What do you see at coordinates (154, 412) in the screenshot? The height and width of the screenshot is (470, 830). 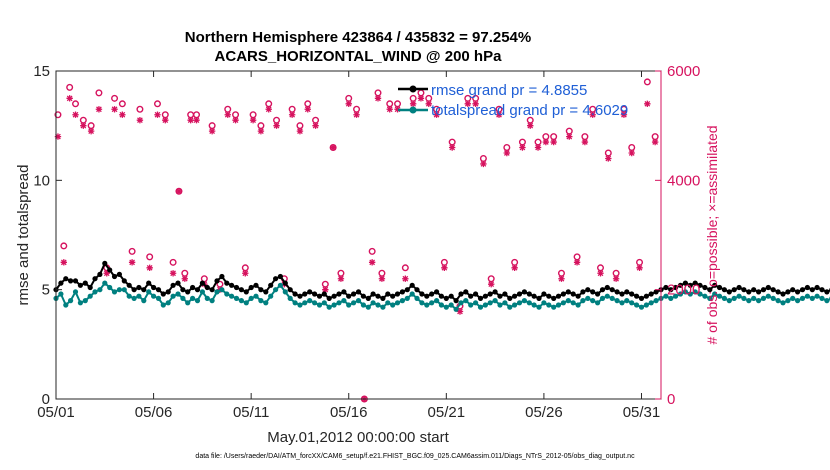 I see `x-tick-label: 05/06` at bounding box center [154, 412].